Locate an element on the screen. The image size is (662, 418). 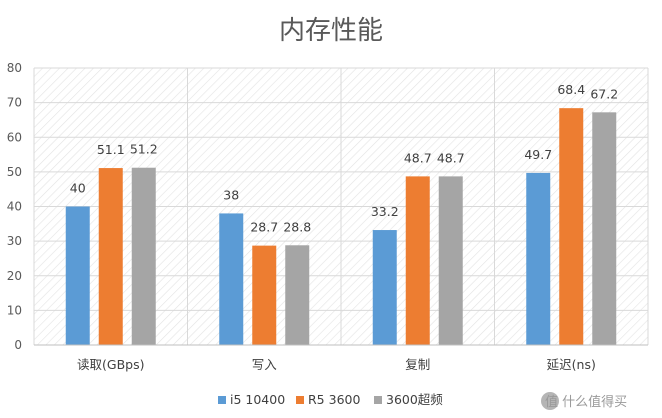
data-label: 38 is located at coordinates (231, 194).